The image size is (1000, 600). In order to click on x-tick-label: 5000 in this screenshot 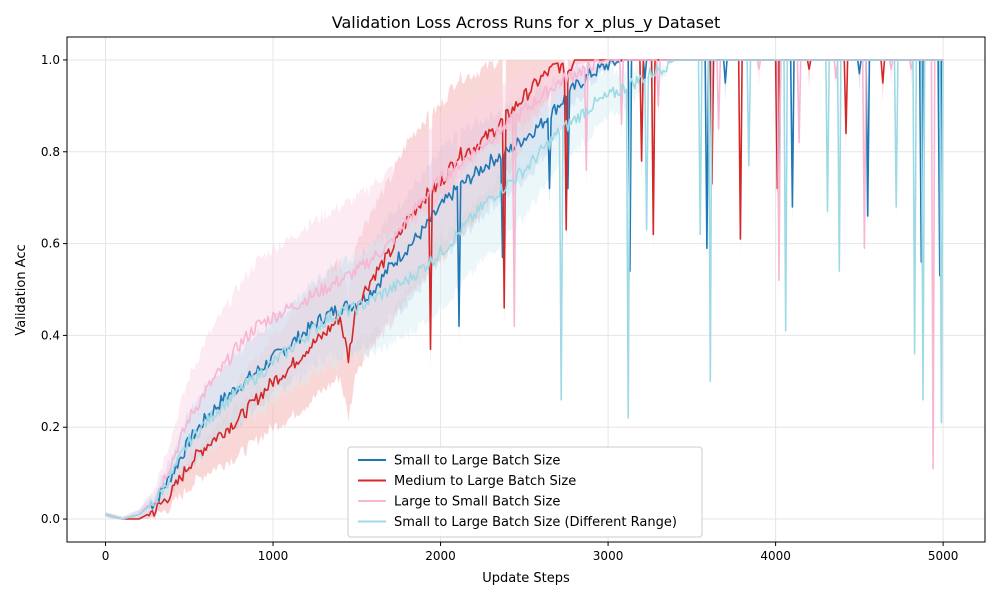, I will do `click(943, 556)`.